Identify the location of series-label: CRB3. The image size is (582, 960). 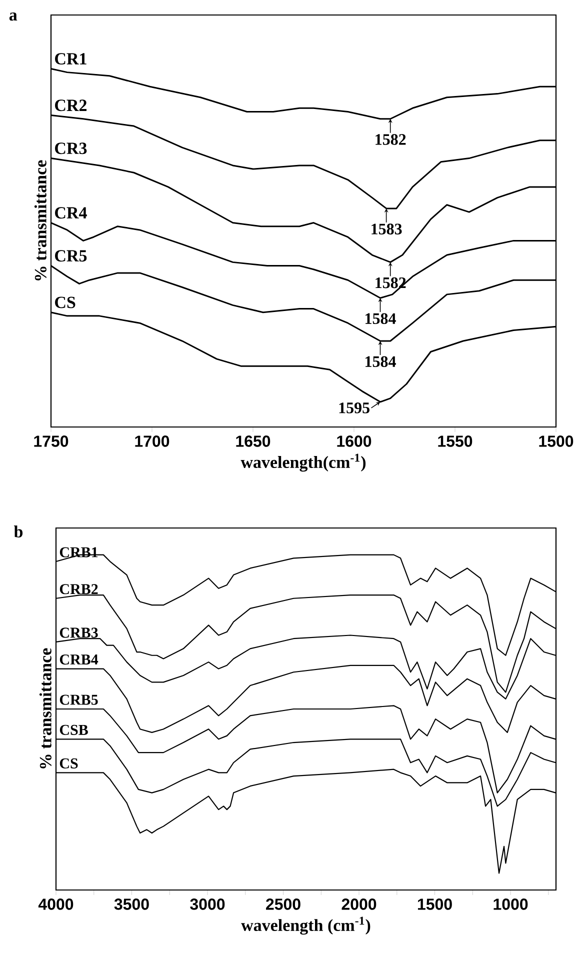
(79, 633).